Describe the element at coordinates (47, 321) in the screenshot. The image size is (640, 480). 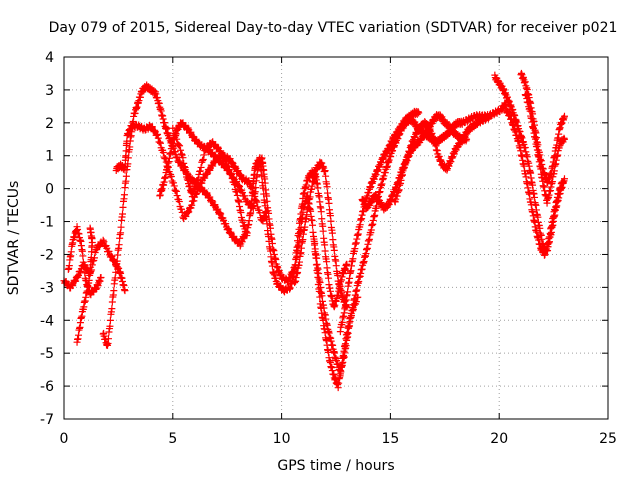
I see `y-tick-label: -4` at that location.